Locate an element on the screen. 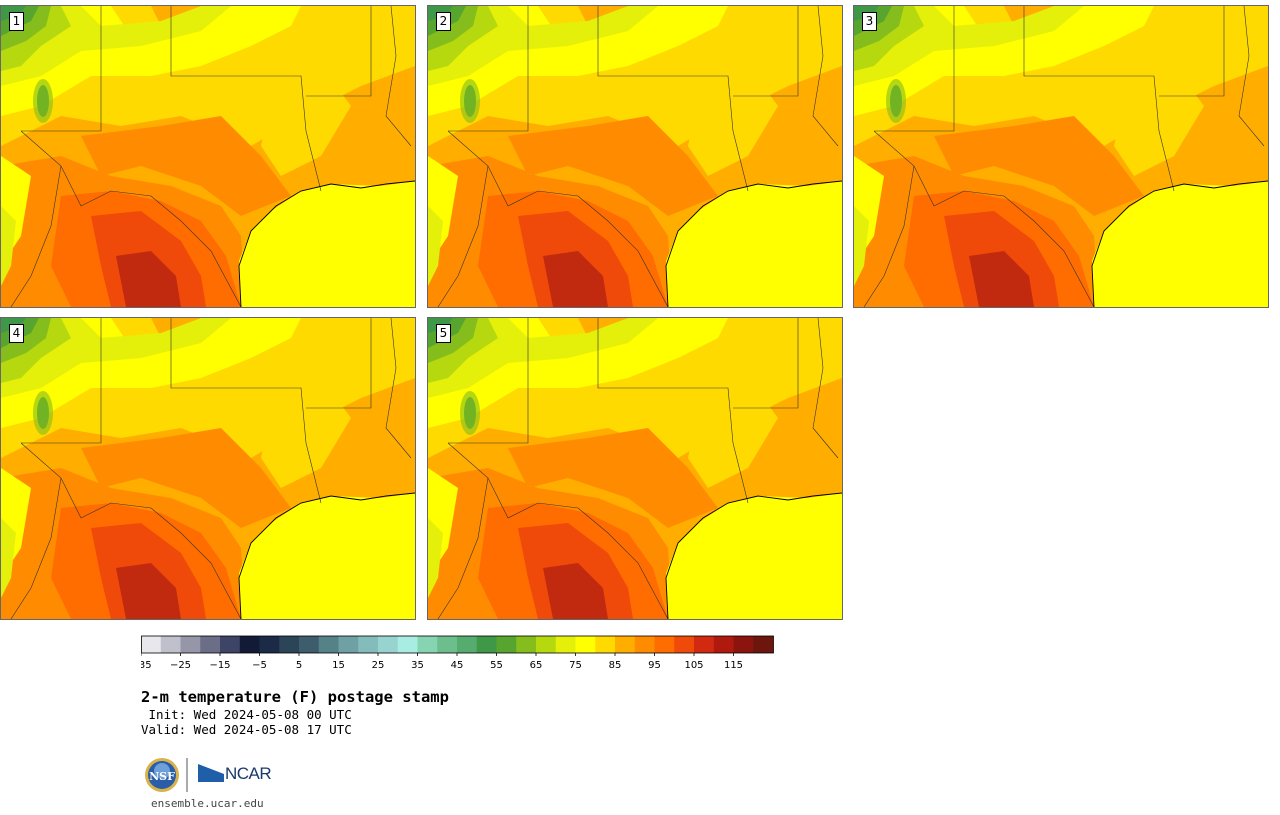 The image size is (1280, 815). colorbar-tick-label: 35 is located at coordinates (417, 665).